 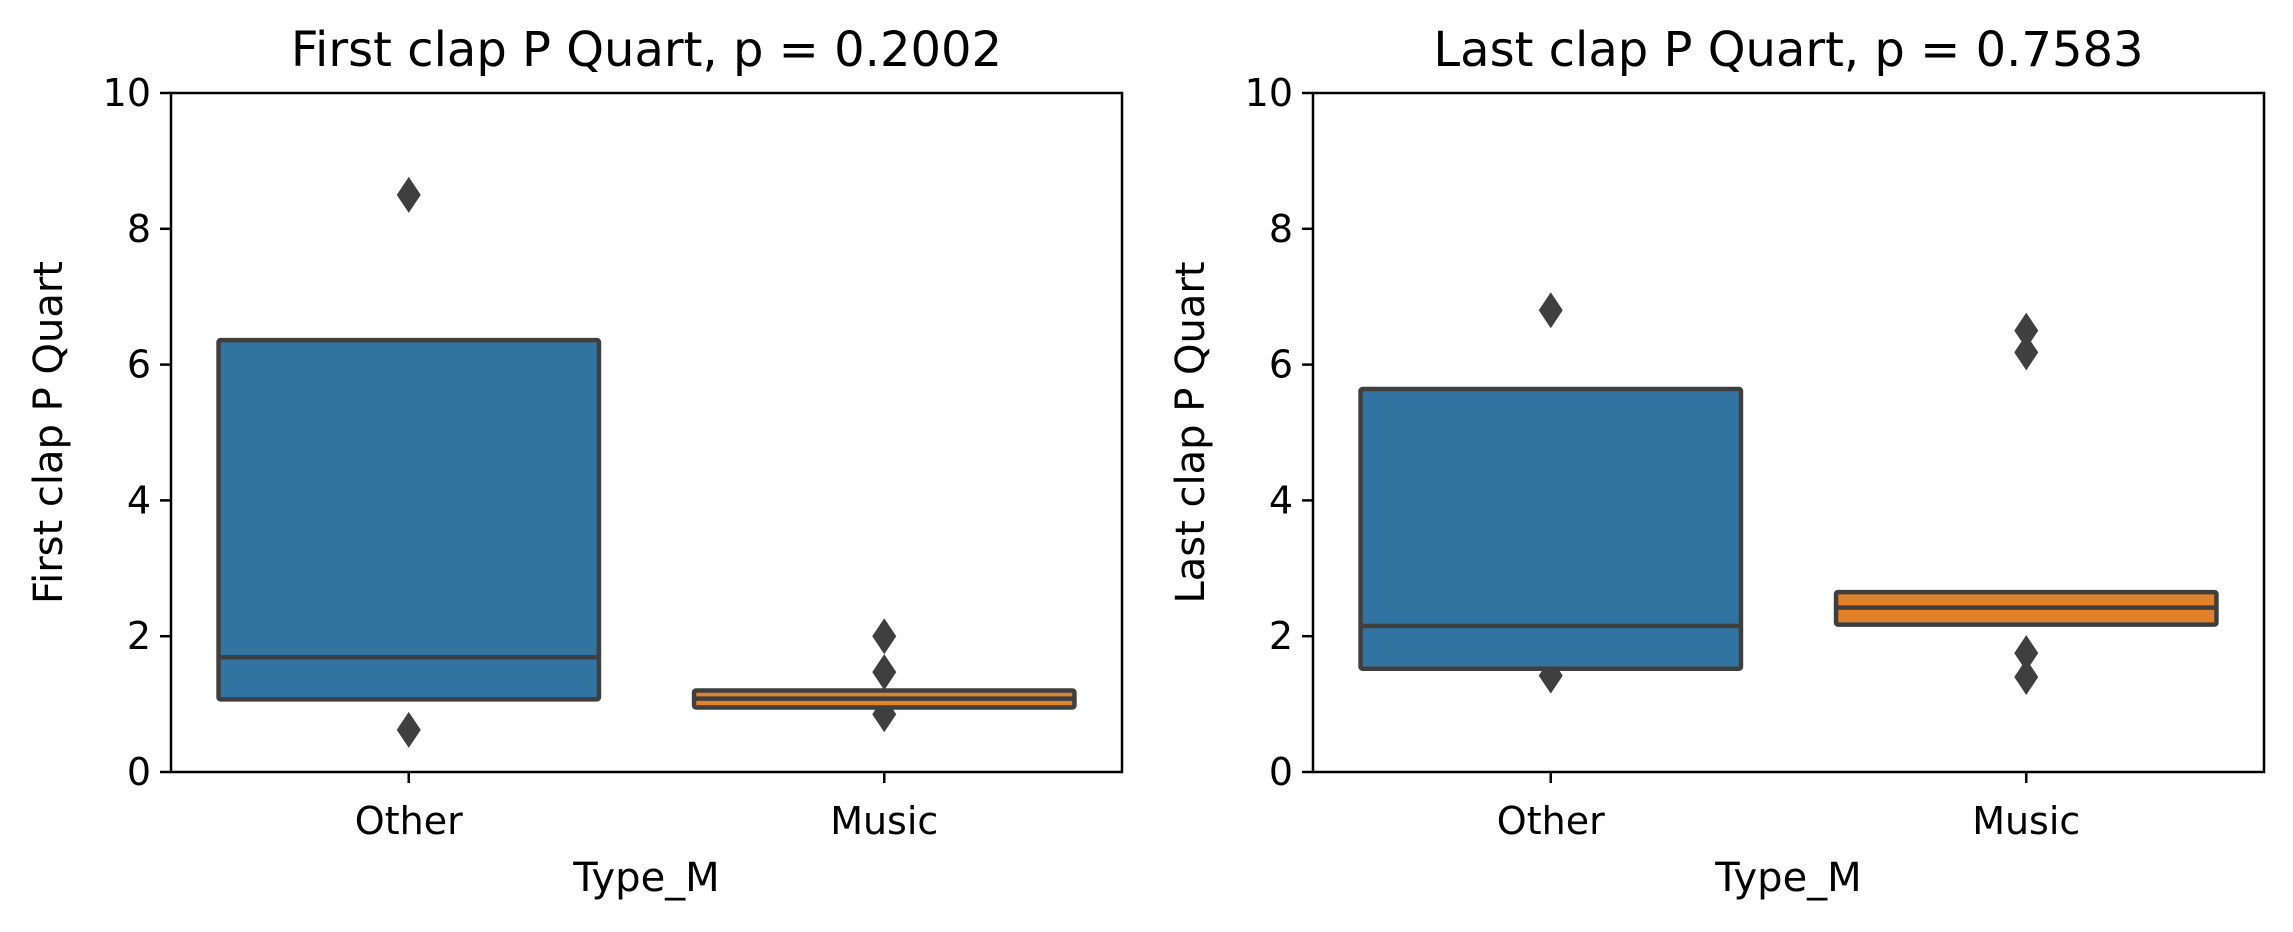 What do you see at coordinates (49, 432) in the screenshot?
I see `y-axis-label: First clap P Quart` at bounding box center [49, 432].